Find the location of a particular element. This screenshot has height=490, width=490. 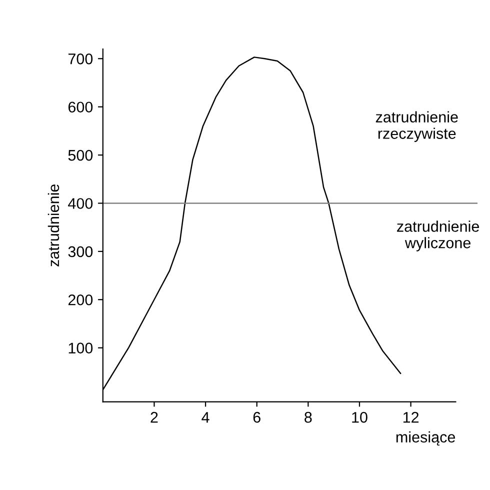

x-tick-label: 2 is located at coordinates (154, 417).